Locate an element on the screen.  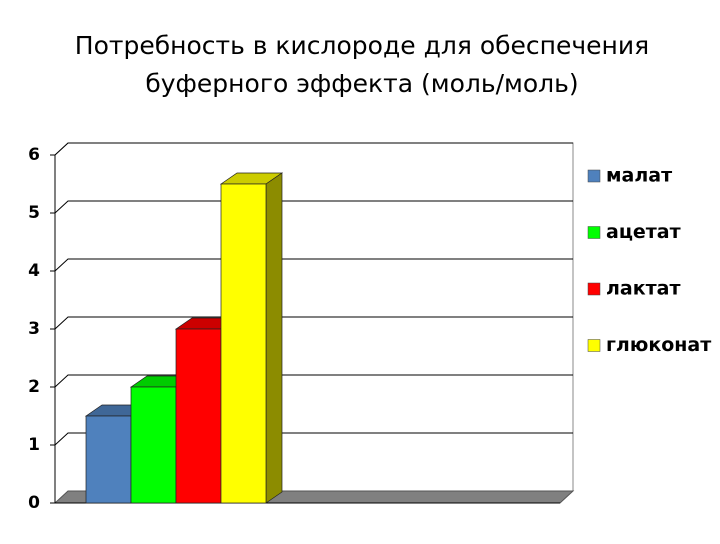
legend-label: малат is located at coordinates (639, 176).